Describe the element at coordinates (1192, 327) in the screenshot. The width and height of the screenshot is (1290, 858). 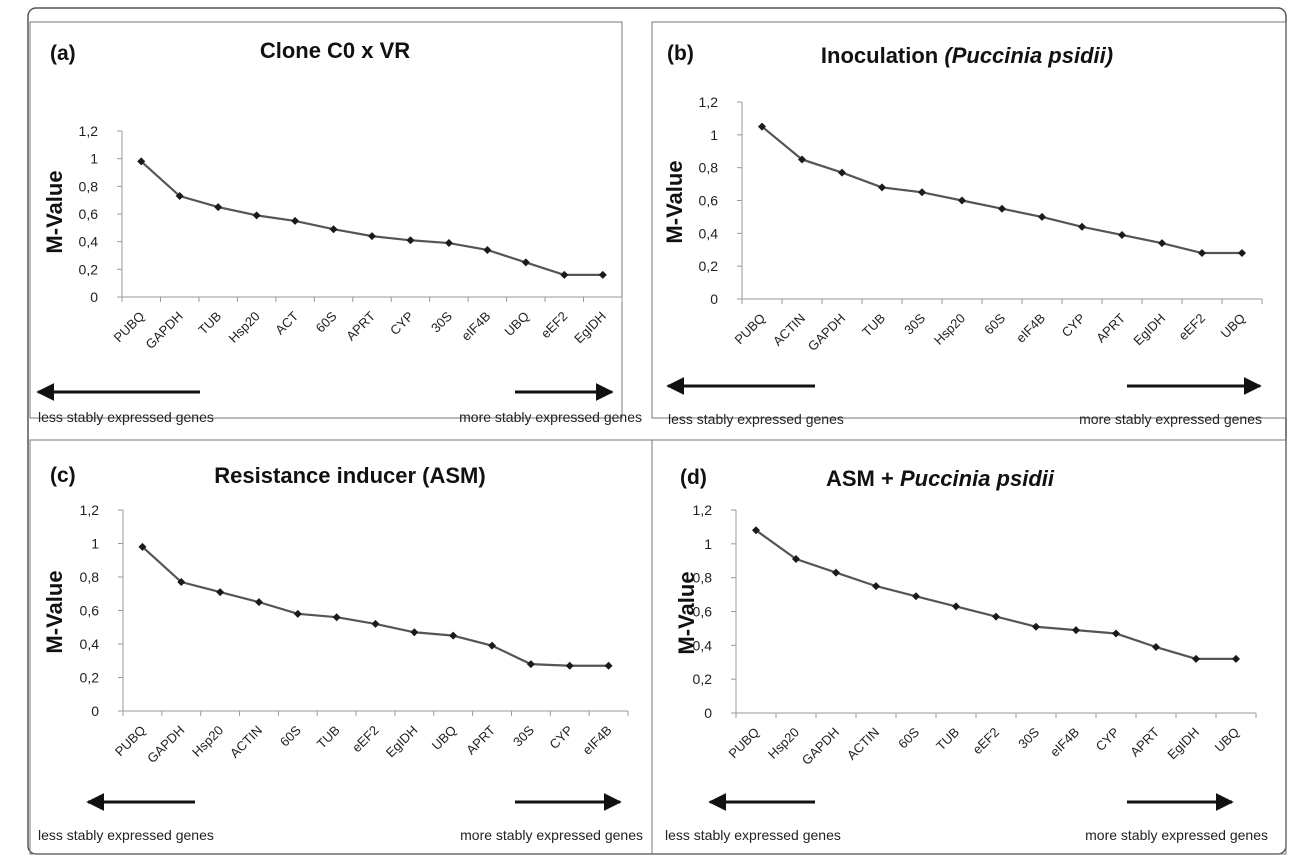
I see `x-category-label: eEF2` at that location.